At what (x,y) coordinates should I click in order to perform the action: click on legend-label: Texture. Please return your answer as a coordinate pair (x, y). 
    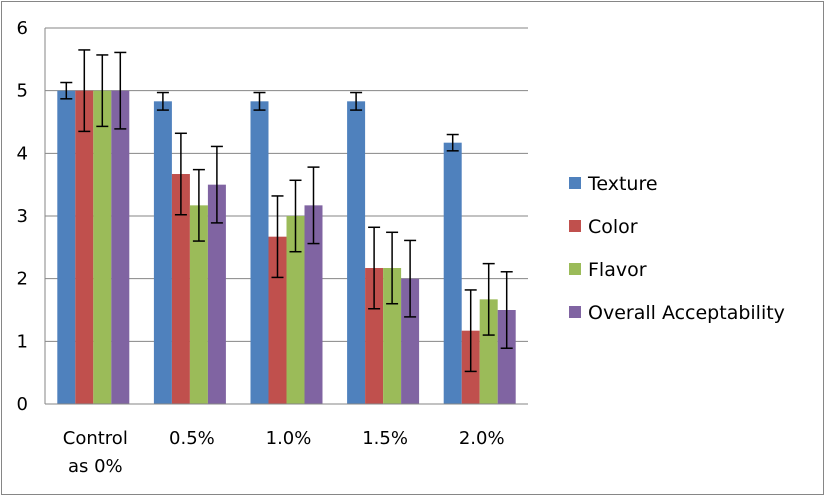
    Looking at the image, I should click on (622, 184).